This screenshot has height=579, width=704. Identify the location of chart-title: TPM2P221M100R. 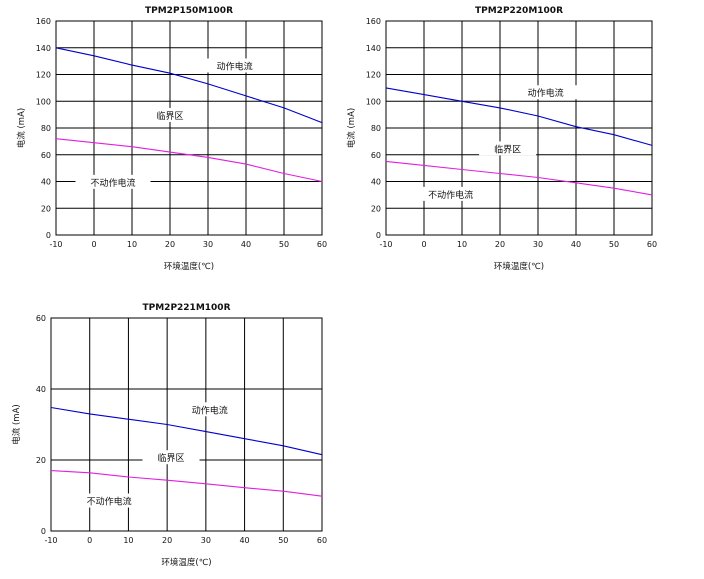
(186, 308).